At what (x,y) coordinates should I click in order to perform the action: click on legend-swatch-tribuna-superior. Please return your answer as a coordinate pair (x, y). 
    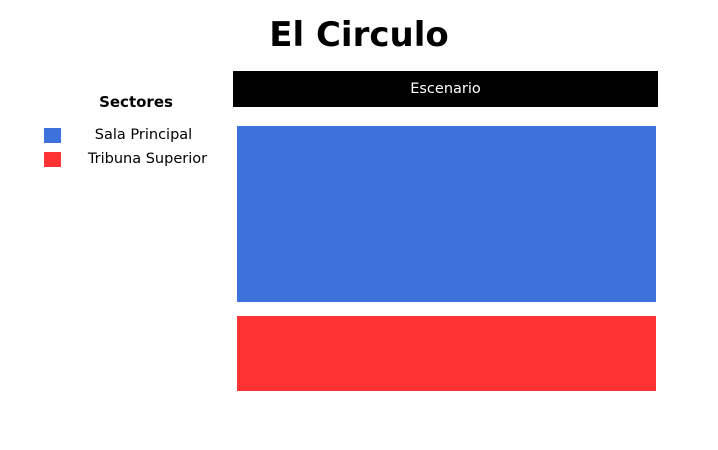
    Looking at the image, I should click on (52, 159).